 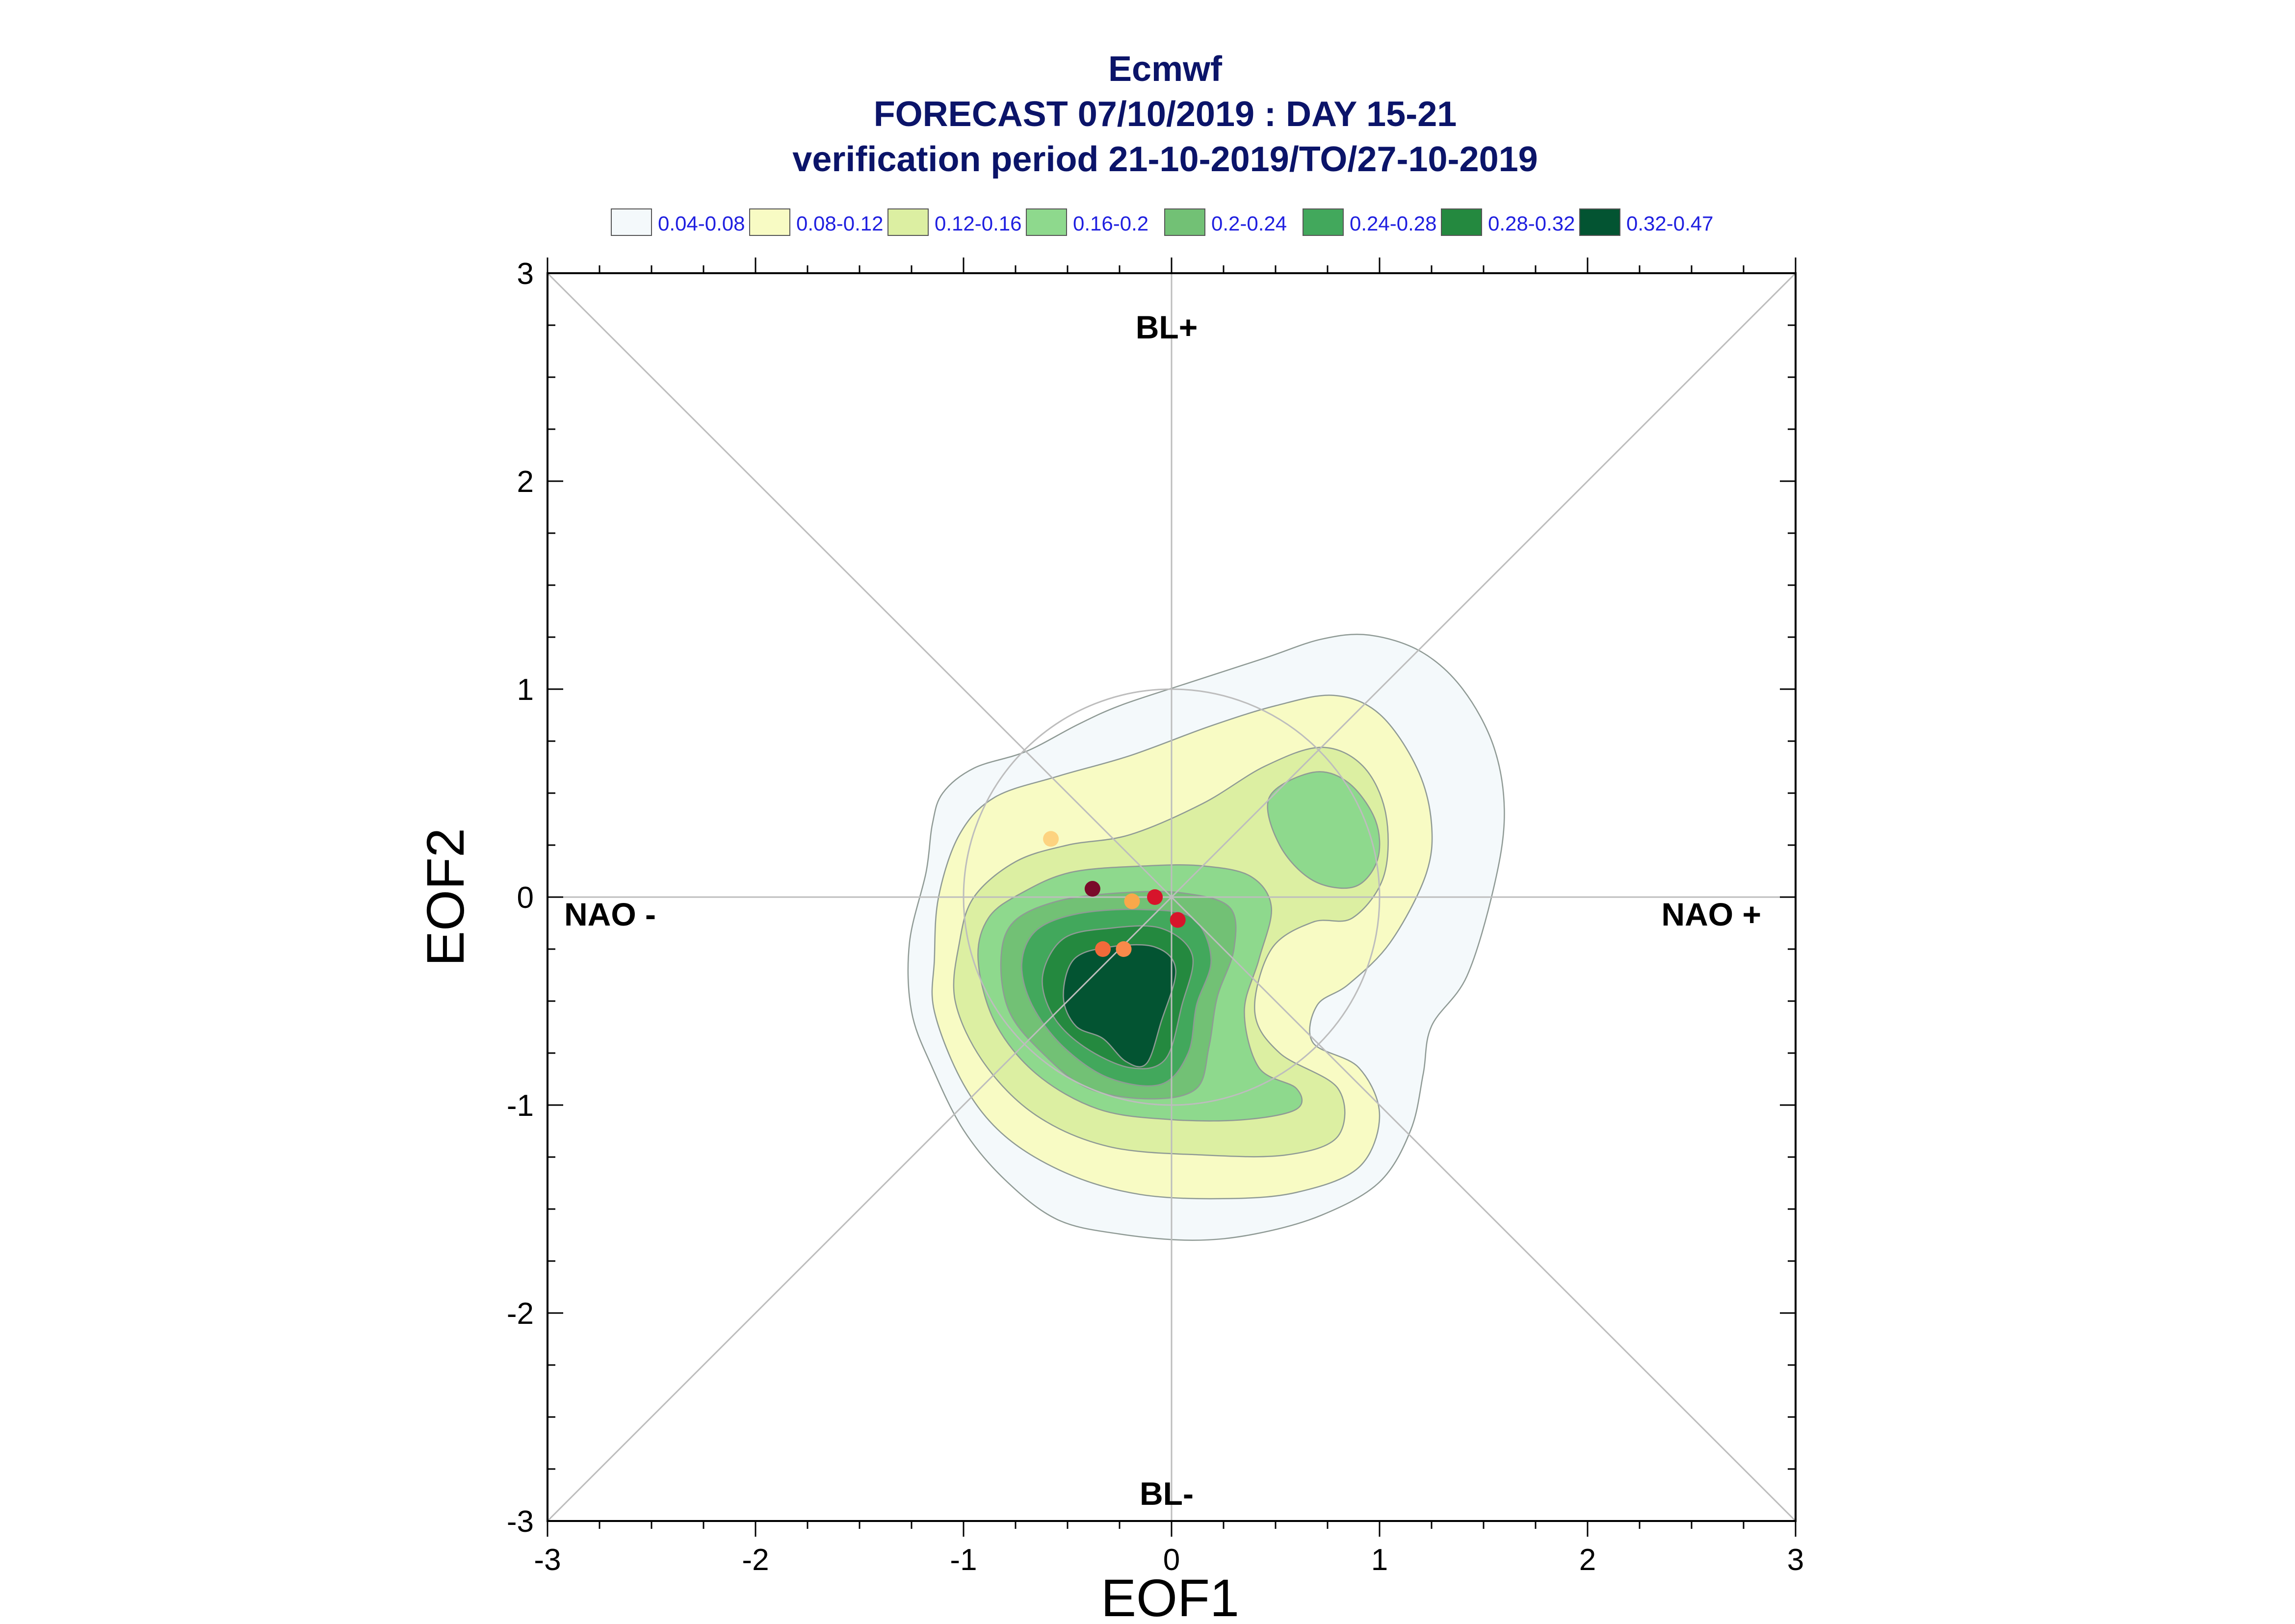 What do you see at coordinates (1379, 1560) in the screenshot?
I see `x-tick-label: 1` at bounding box center [1379, 1560].